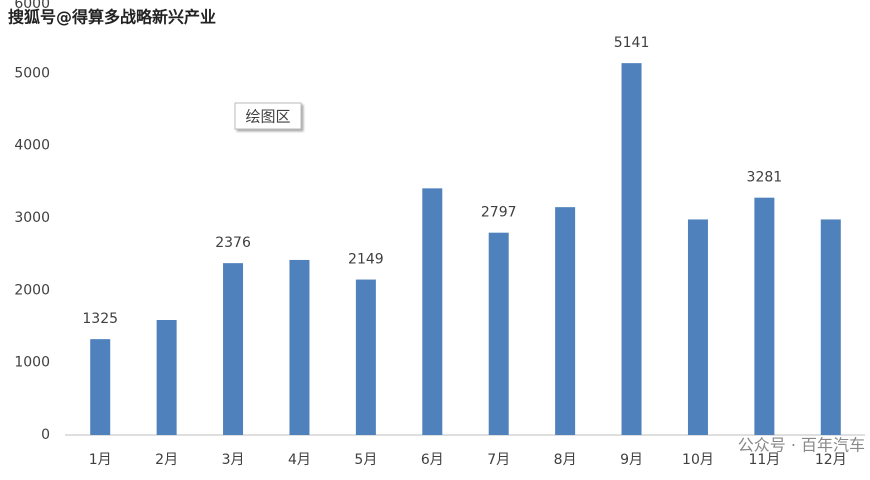 The width and height of the screenshot is (870, 480). What do you see at coordinates (112, 17) in the screenshot?
I see `watermark: 搜狐号@得算多战略新兴产业` at bounding box center [112, 17].